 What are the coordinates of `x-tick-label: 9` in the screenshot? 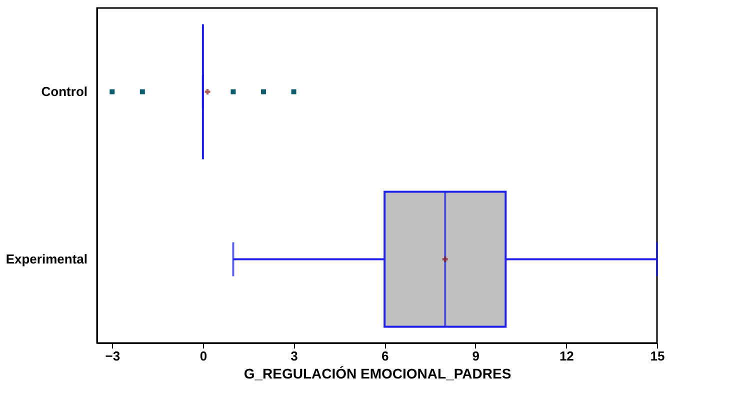 It's located at (476, 356).